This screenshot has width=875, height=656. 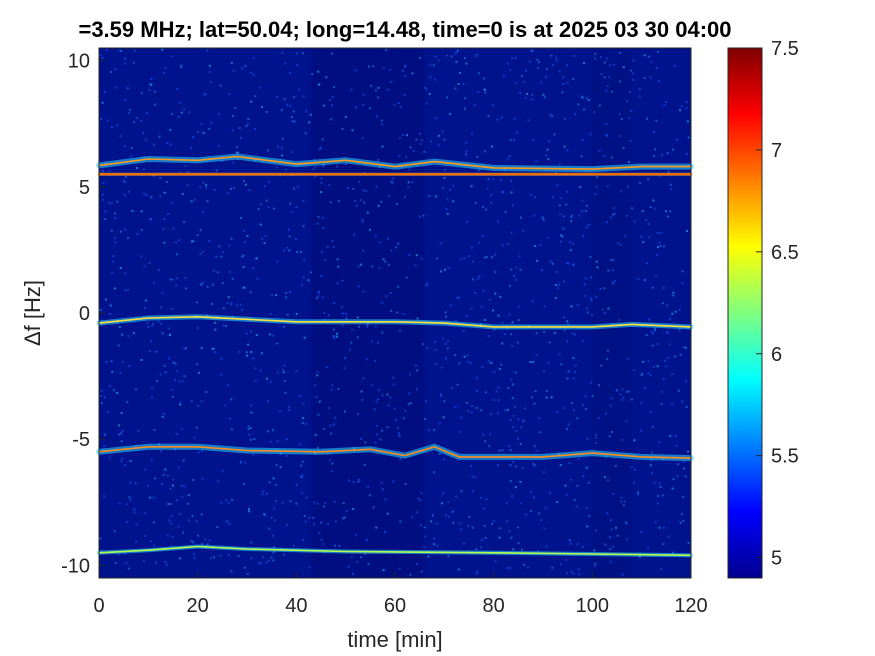 I want to click on x-tick-label: 40, so click(x=296, y=606).